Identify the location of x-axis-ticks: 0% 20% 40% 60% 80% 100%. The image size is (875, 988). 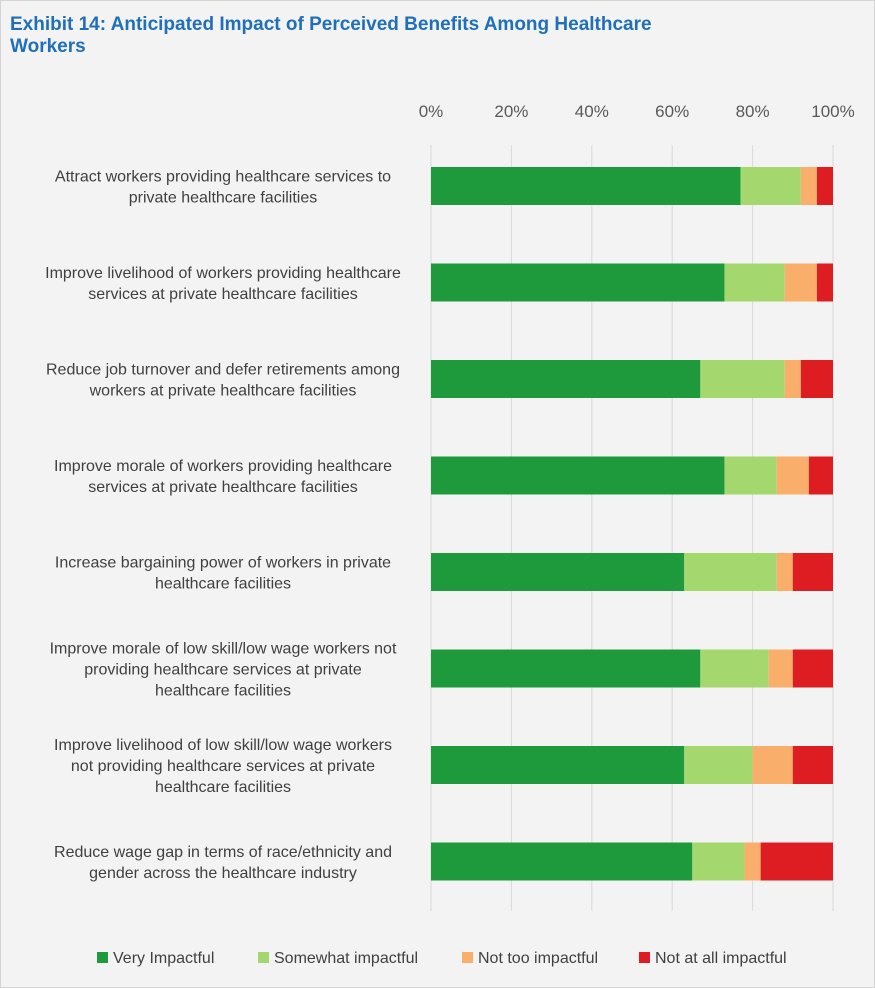
(637, 111).